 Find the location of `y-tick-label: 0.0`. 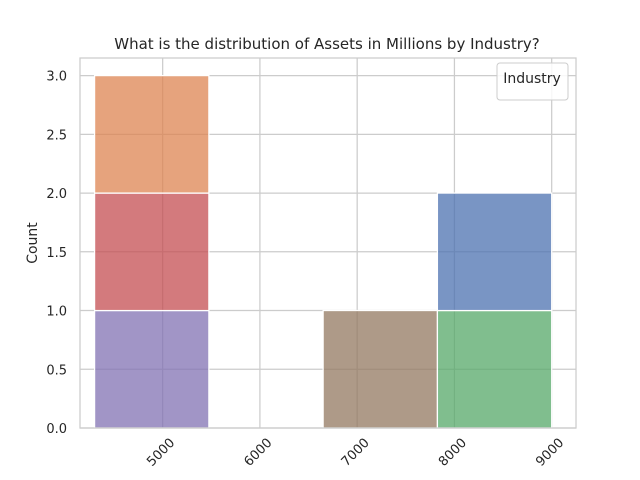

y-tick-label: 0.0 is located at coordinates (56, 429).